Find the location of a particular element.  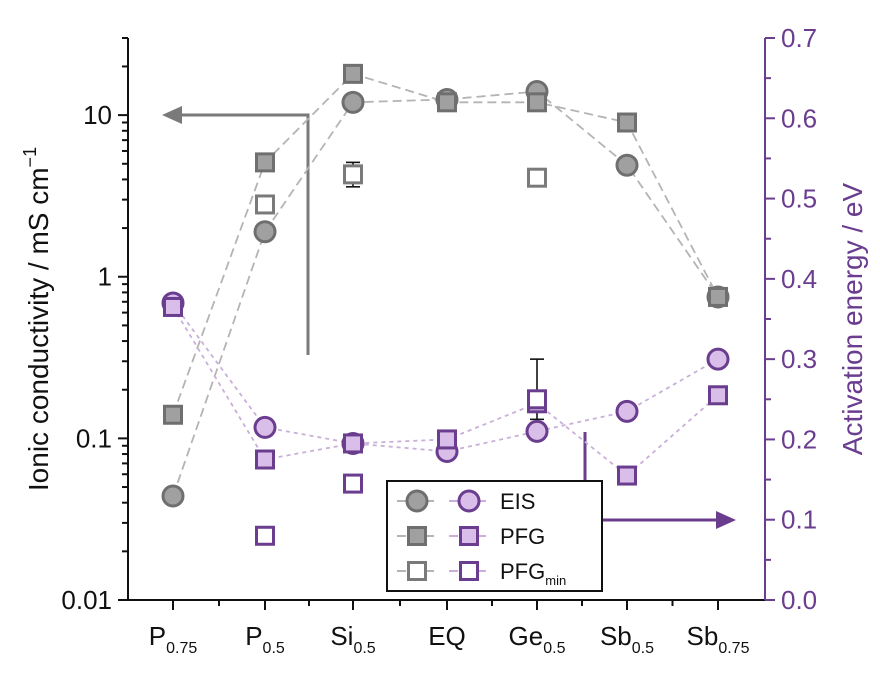

left-tick-label: 10 is located at coordinates (97, 115).